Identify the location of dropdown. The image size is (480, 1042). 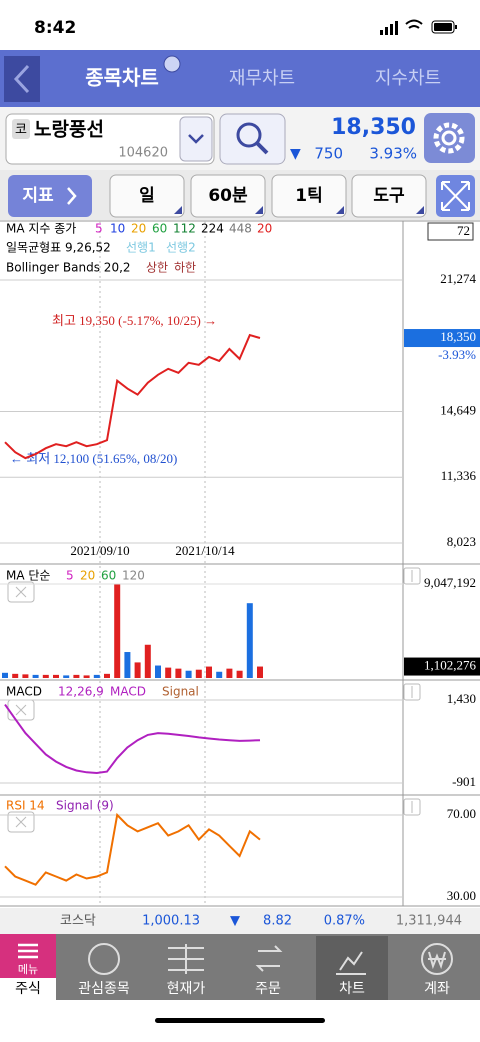
(196, 139).